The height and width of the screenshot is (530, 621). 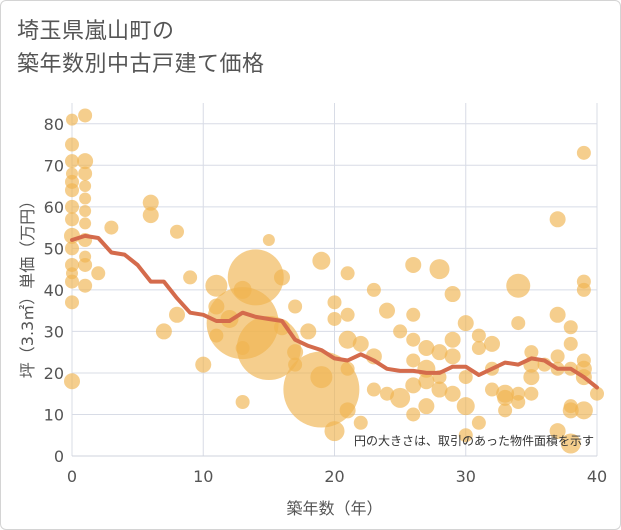 What do you see at coordinates (59, 456) in the screenshot?
I see `y-tick-label: 0` at bounding box center [59, 456].